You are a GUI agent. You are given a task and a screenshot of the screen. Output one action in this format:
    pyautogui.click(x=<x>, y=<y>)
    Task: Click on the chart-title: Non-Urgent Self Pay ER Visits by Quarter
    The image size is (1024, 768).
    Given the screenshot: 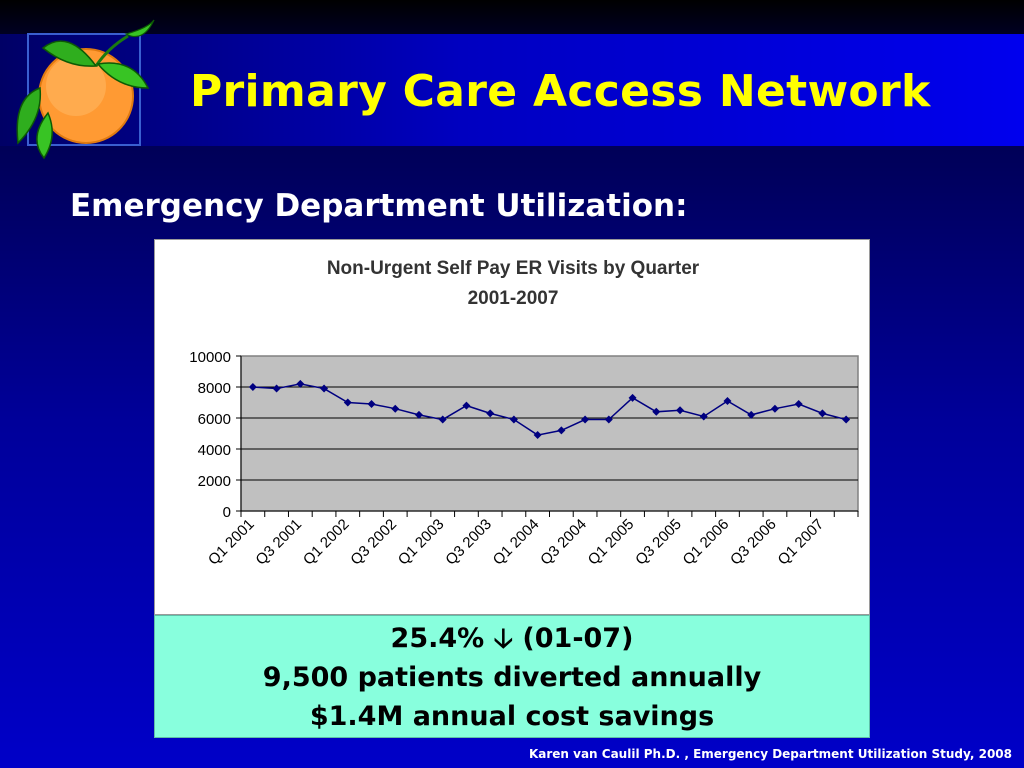 What is the action you would take?
    pyautogui.click(x=513, y=268)
    